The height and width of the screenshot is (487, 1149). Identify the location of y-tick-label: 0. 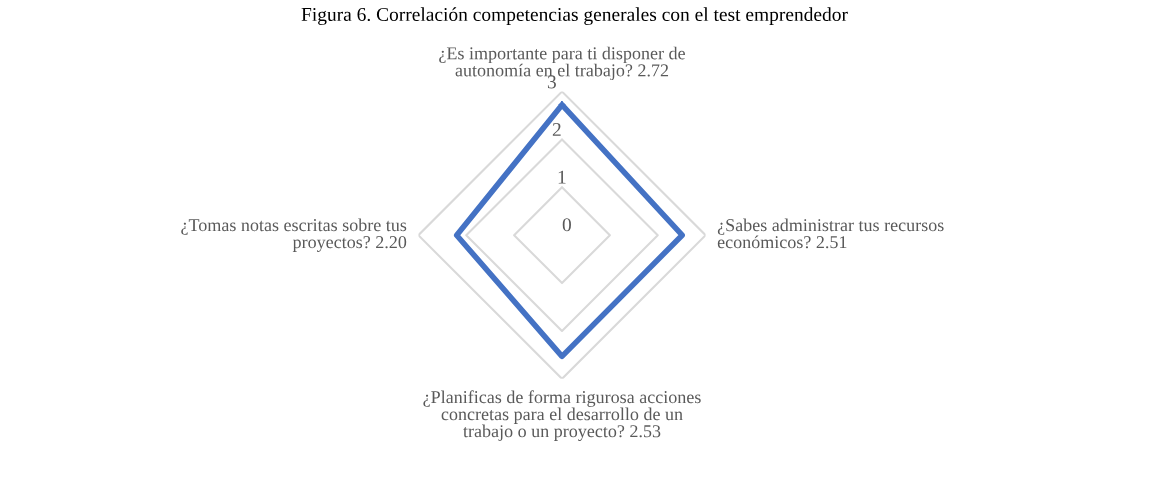
(566, 225).